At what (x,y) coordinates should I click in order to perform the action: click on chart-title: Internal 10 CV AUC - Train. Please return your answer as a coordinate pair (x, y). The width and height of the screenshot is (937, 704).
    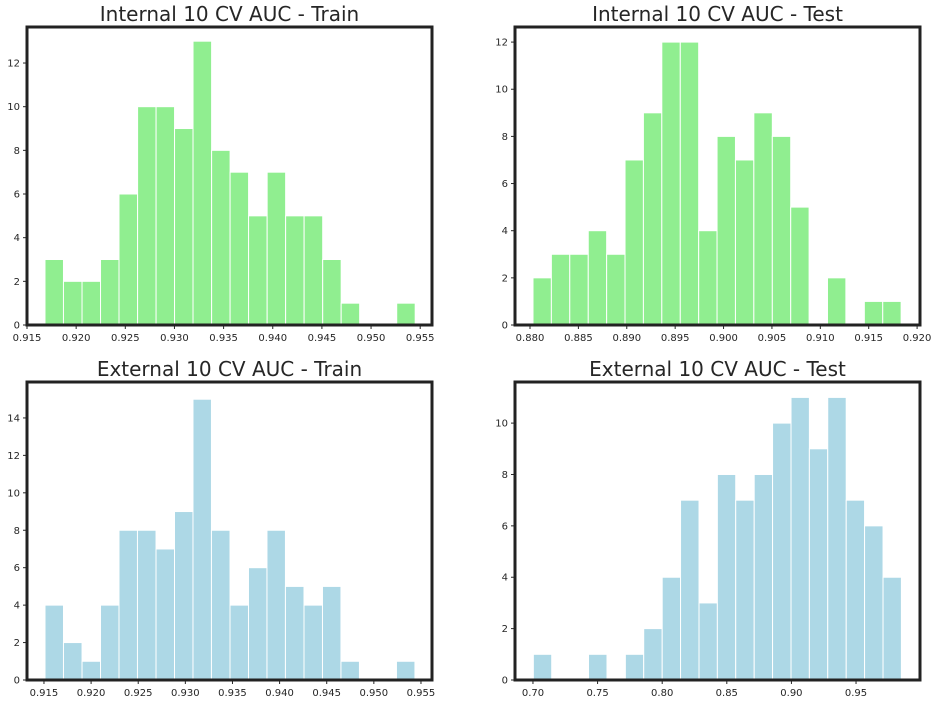
    Looking at the image, I should click on (229, 14).